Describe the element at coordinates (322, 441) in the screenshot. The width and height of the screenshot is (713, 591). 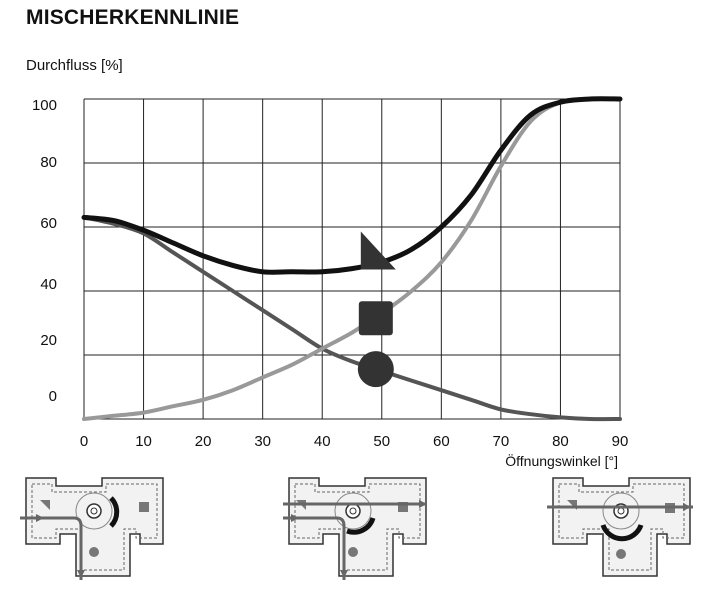
I see `x-tick-label: 40` at that location.